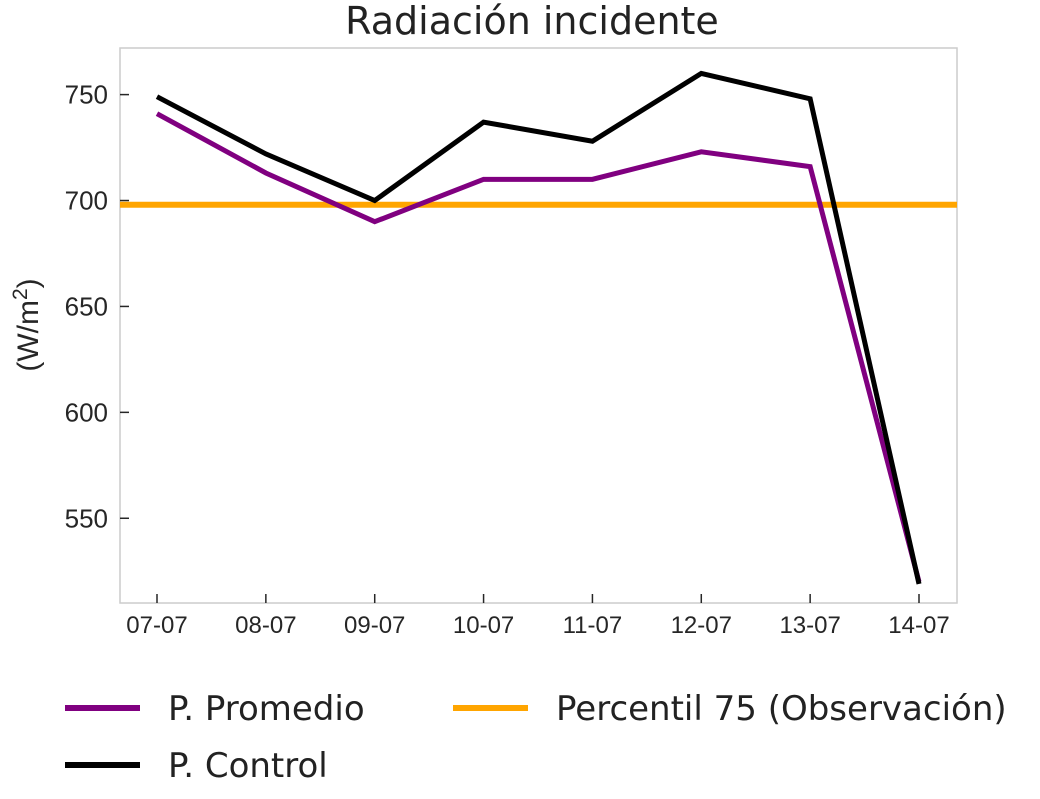 Image resolution: width=1040 pixels, height=799 pixels. Describe the element at coordinates (538, 616) in the screenshot. I see `x-axis-ticks: 07-07 08-07 09-07 10-07 11-07 12-07 13-07 14-07` at that location.